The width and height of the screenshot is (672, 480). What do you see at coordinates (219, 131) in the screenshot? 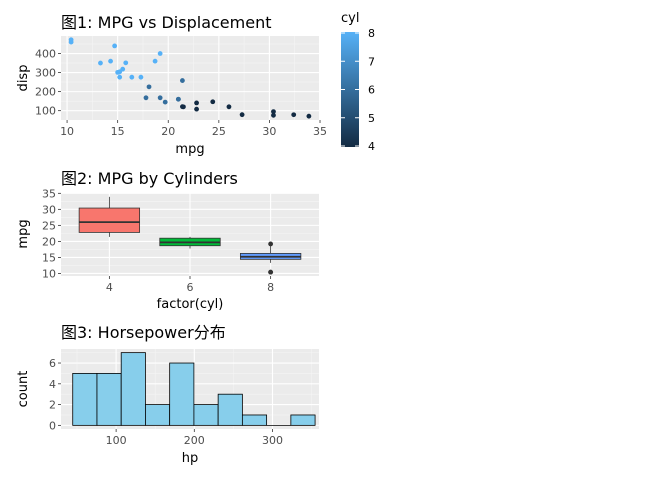
I see `chart1-x-tick-label: 25` at bounding box center [219, 131].